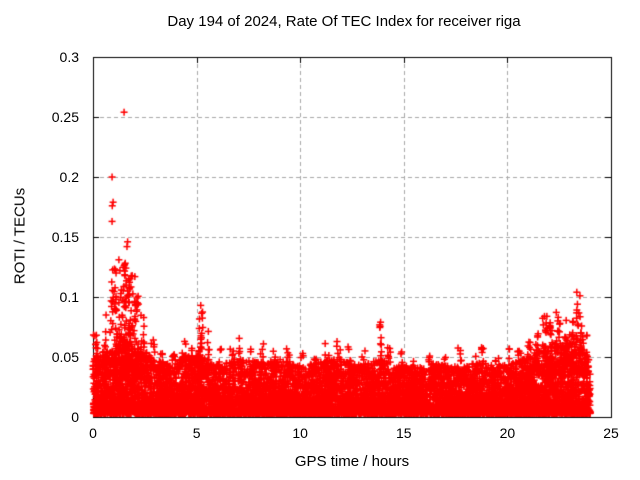 The image size is (640, 480). I want to click on x-axis-label: GPS time / hours, so click(352, 461).